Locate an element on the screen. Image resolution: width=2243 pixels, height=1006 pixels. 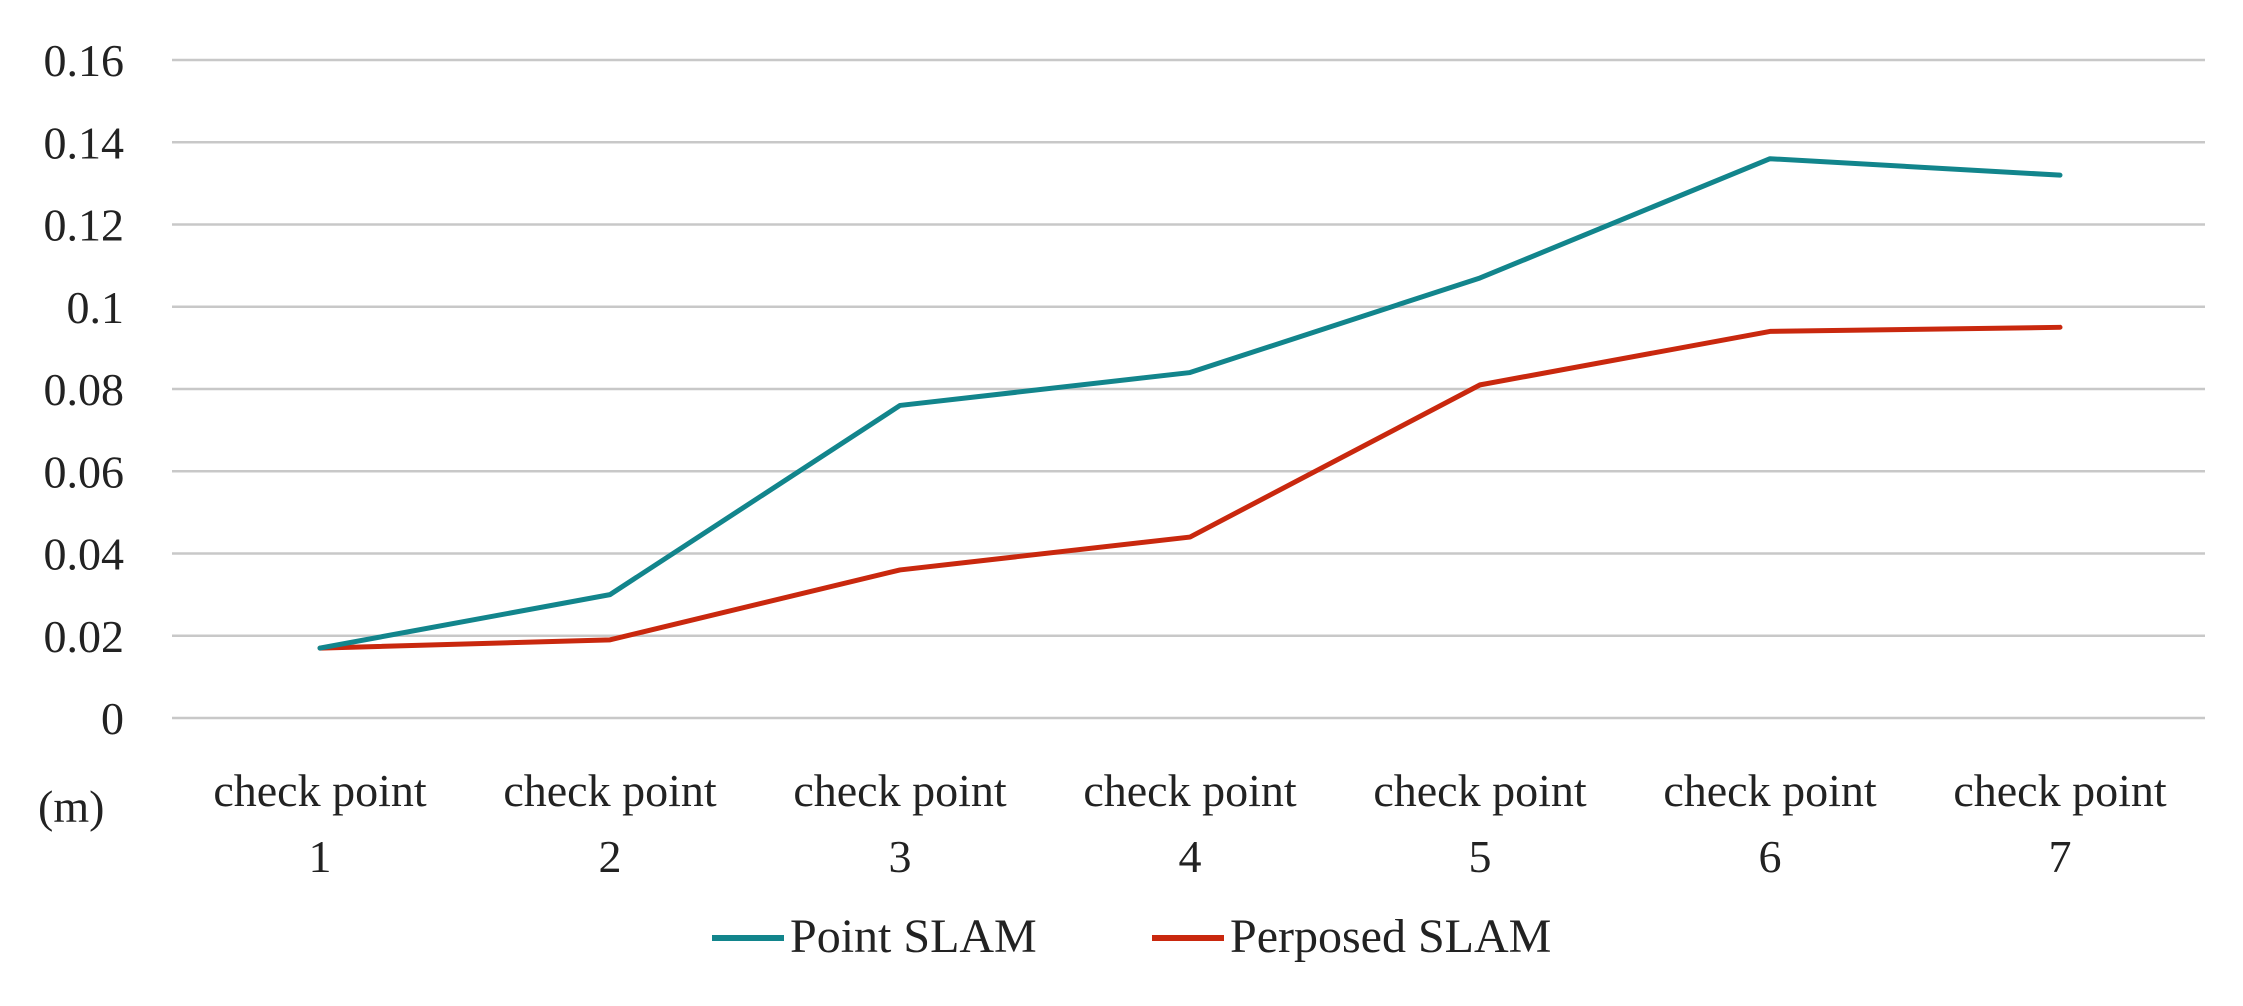
legend-label: Perposed SLAM is located at coordinates (1390, 936).